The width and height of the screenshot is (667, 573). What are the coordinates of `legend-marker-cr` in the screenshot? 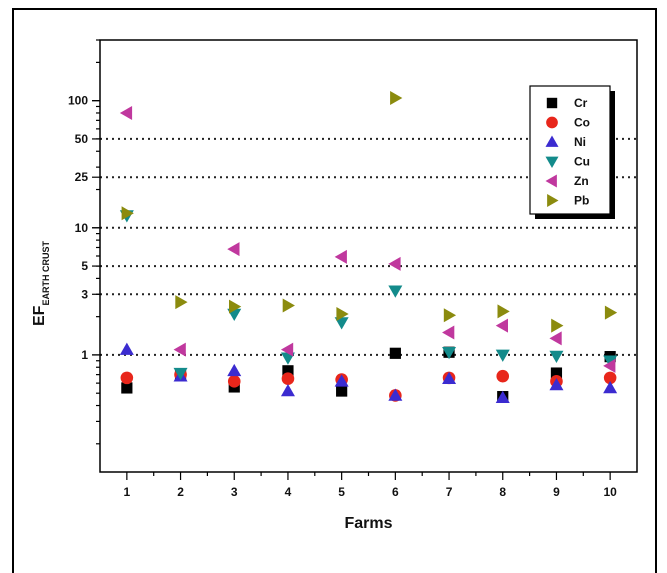 It's located at (552, 103).